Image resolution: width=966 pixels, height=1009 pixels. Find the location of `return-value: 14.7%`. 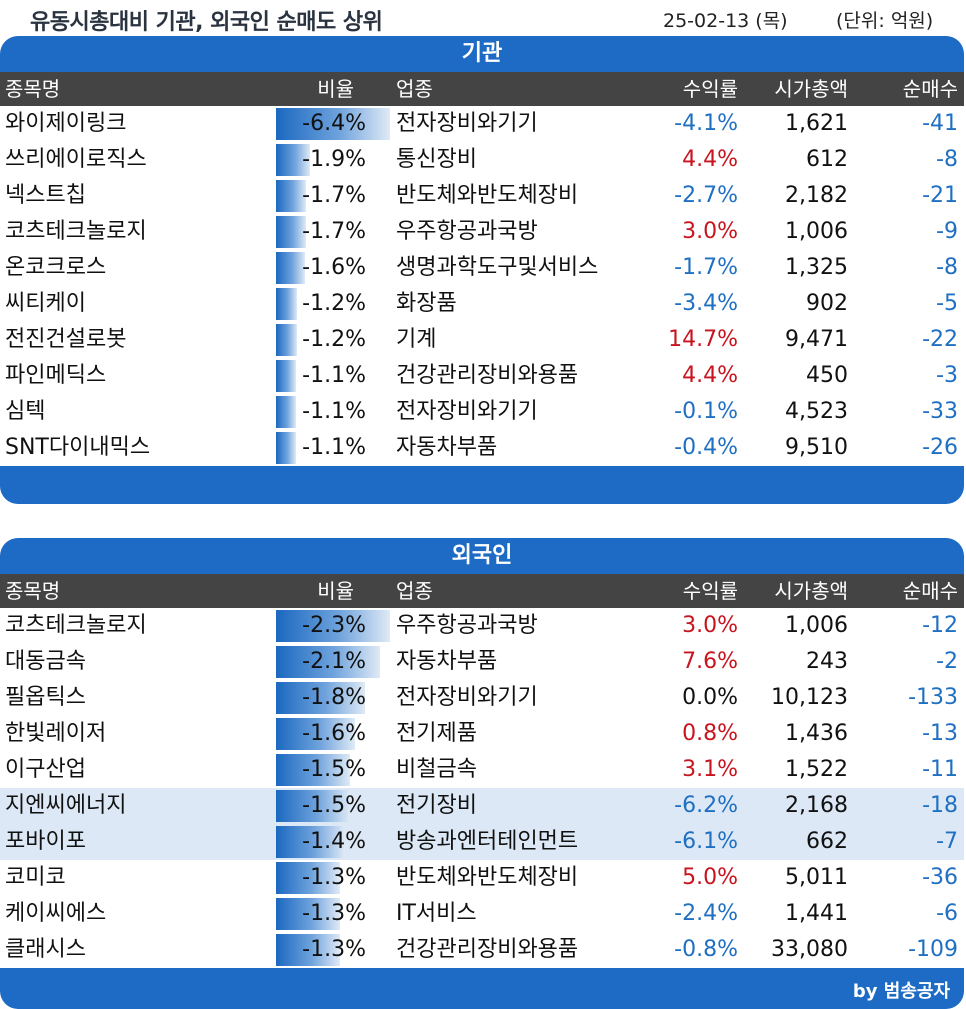

return-value: 14.7% is located at coordinates (703, 339).